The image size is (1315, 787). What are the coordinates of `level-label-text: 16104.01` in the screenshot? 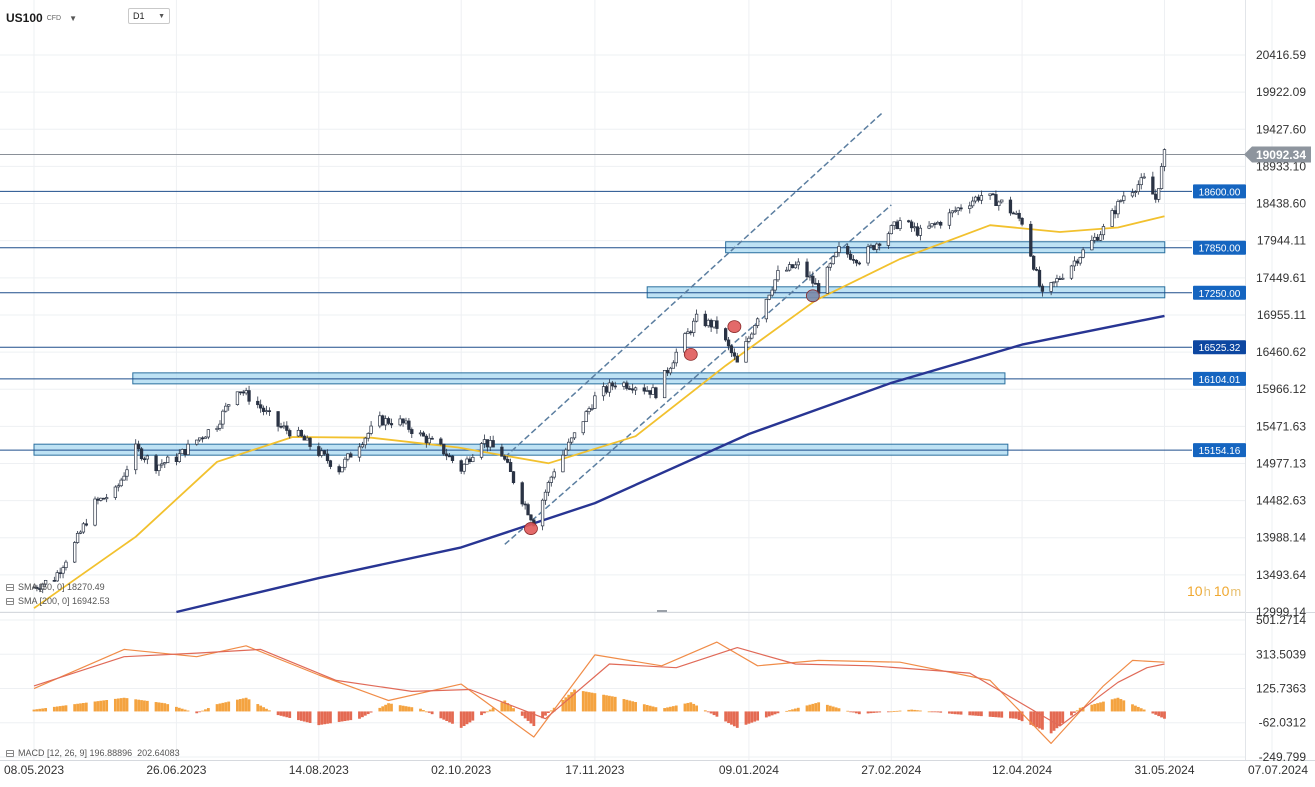 It's located at (1220, 380).